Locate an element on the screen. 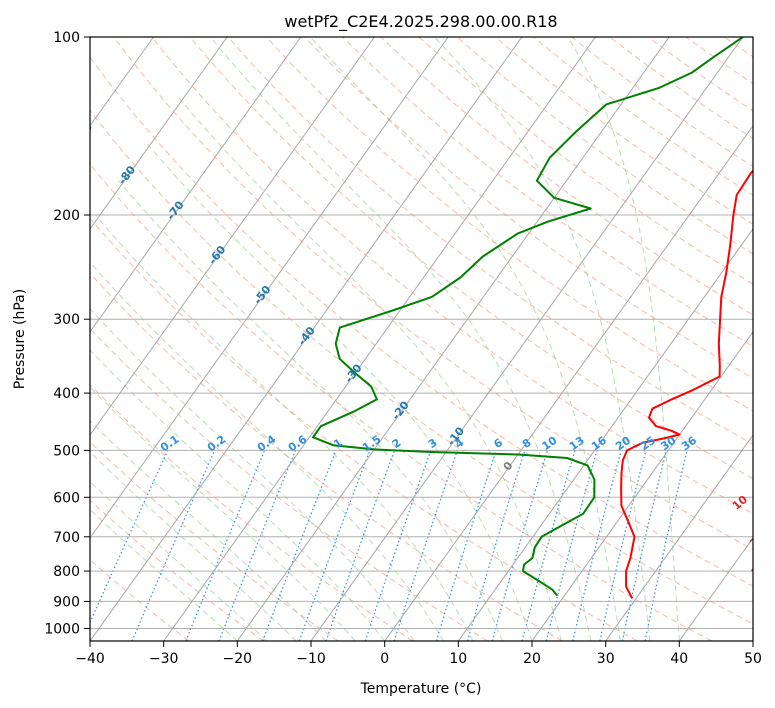 The image size is (775, 708). x-tick-label: 40 is located at coordinates (679, 659).